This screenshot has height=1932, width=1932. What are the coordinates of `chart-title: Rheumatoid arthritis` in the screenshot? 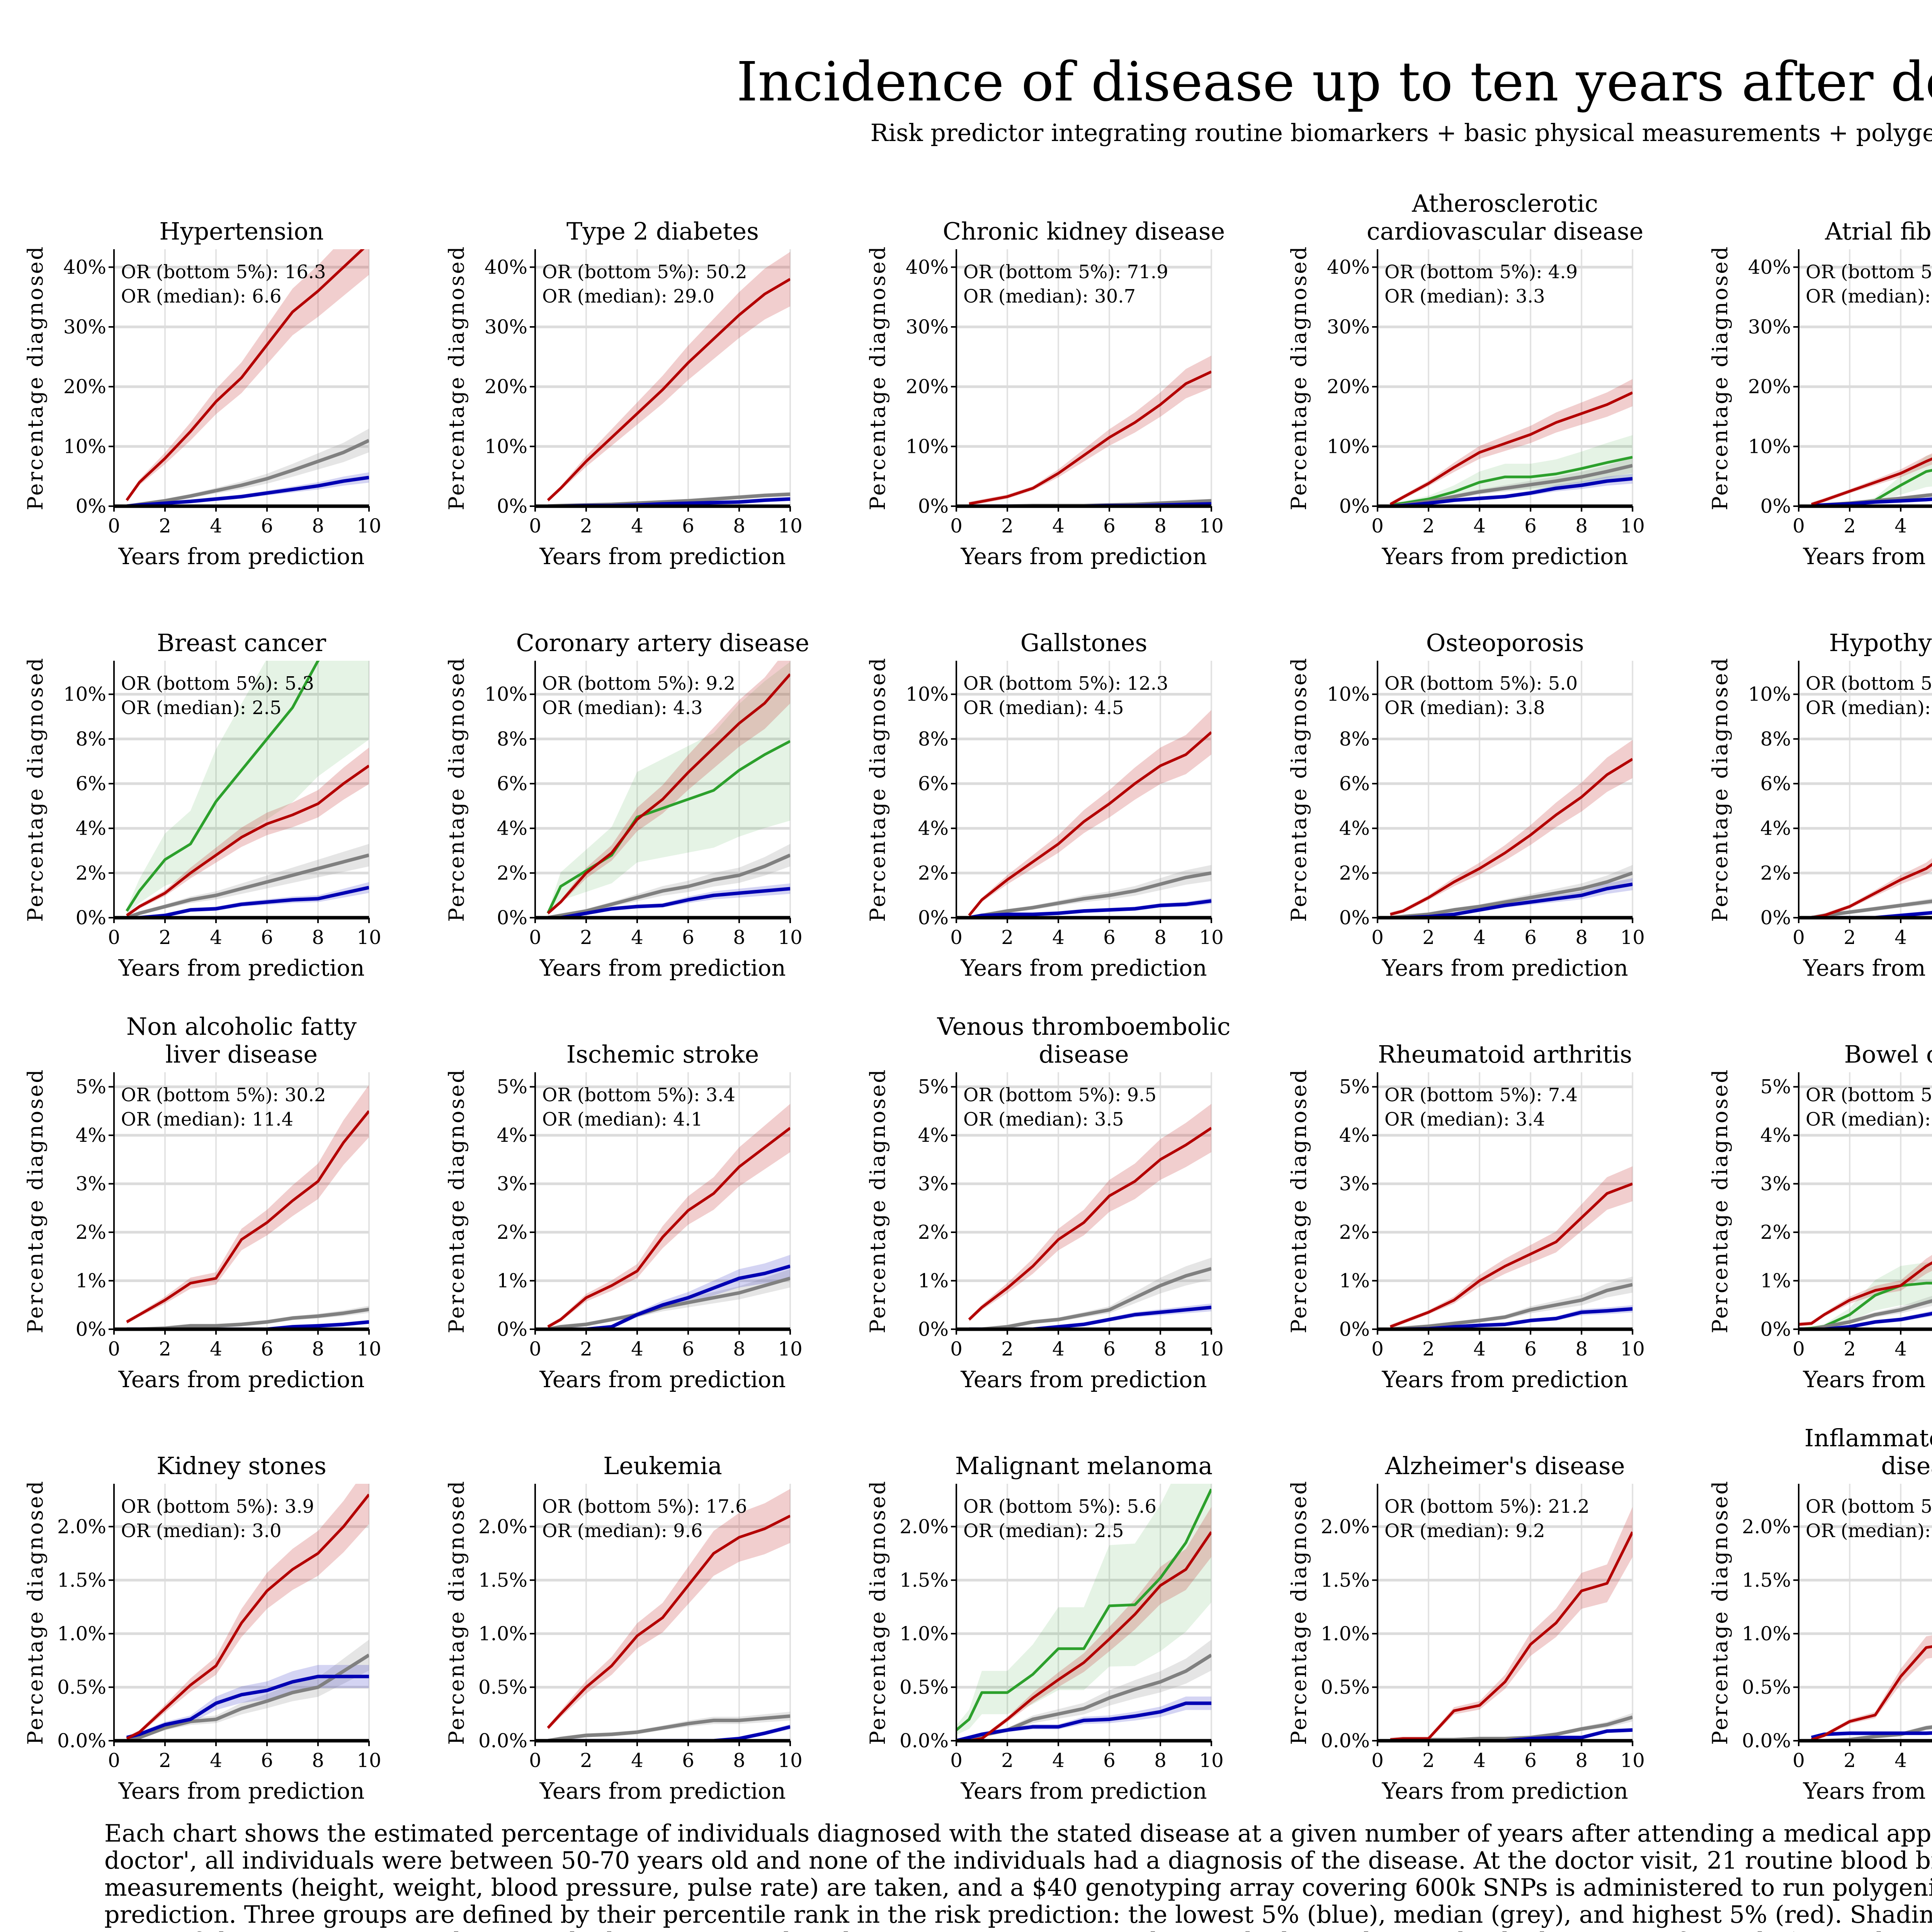 It's located at (1505, 1054).